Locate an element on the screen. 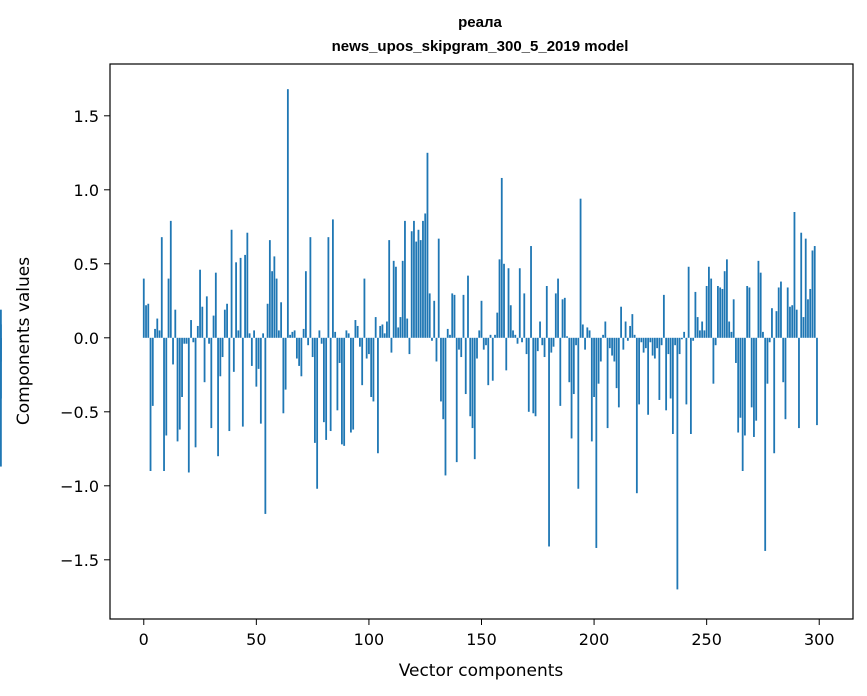  y-axis-label: Components values is located at coordinates (24, 341).